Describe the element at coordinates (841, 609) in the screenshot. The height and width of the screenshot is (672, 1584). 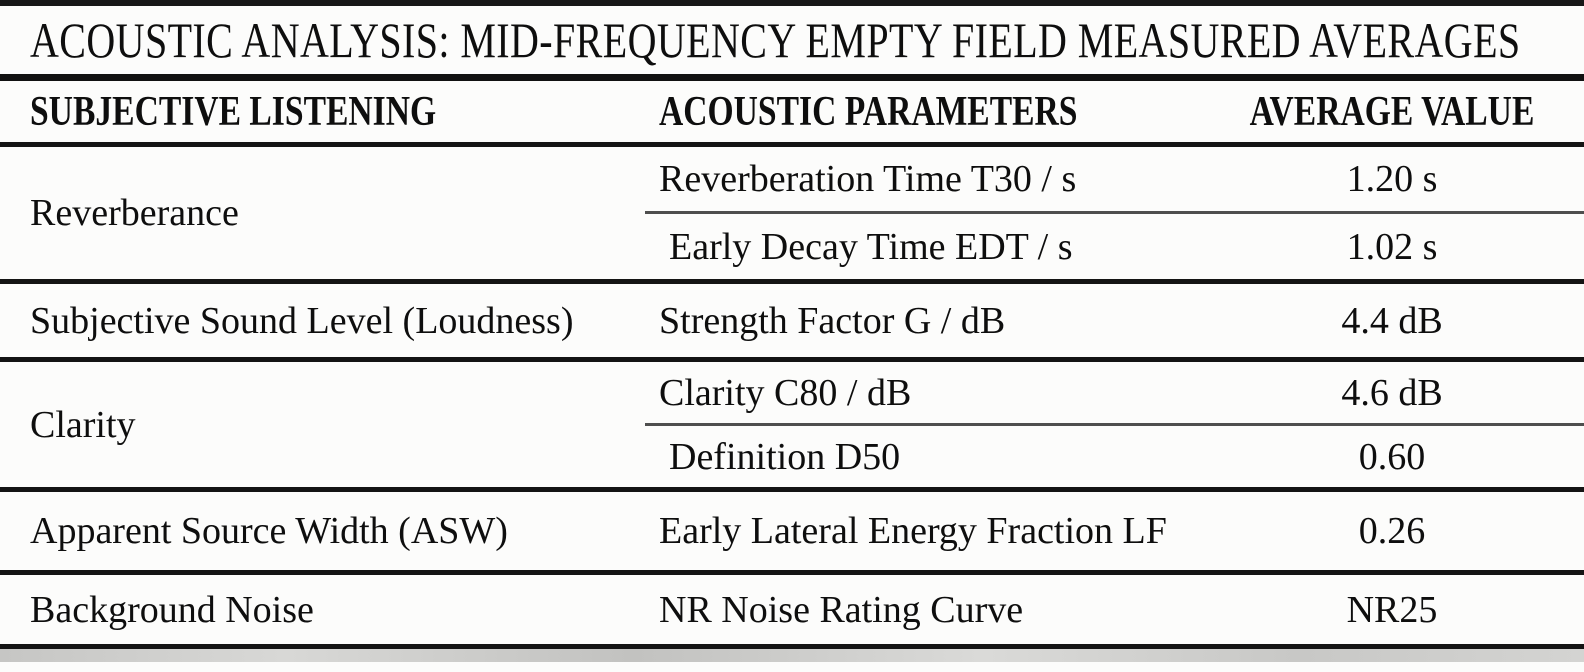
I see `parameter-label: NR Noise Rating Curve` at that location.